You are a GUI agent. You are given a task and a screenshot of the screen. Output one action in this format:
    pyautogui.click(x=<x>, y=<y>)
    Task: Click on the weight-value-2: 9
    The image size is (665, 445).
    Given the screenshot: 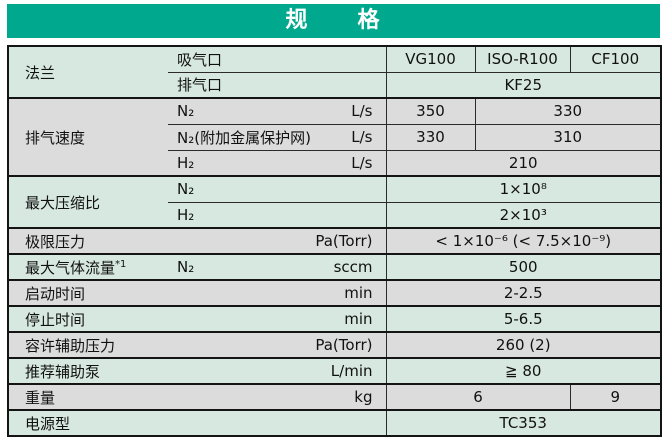 What is the action you would take?
    pyautogui.click(x=615, y=396)
    